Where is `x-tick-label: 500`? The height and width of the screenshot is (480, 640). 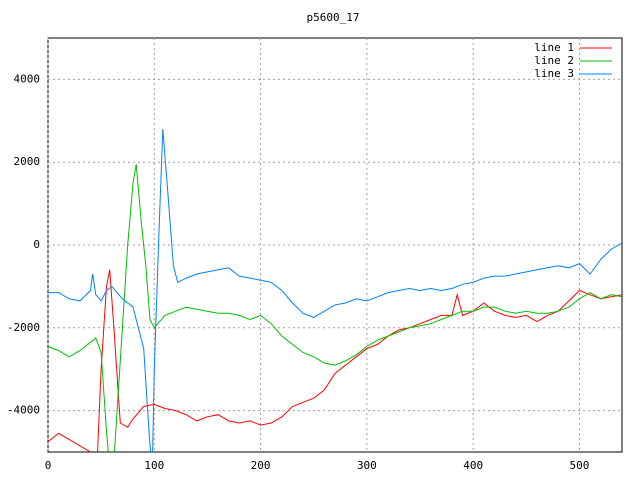
x-tick-label: 500 is located at coordinates (580, 465).